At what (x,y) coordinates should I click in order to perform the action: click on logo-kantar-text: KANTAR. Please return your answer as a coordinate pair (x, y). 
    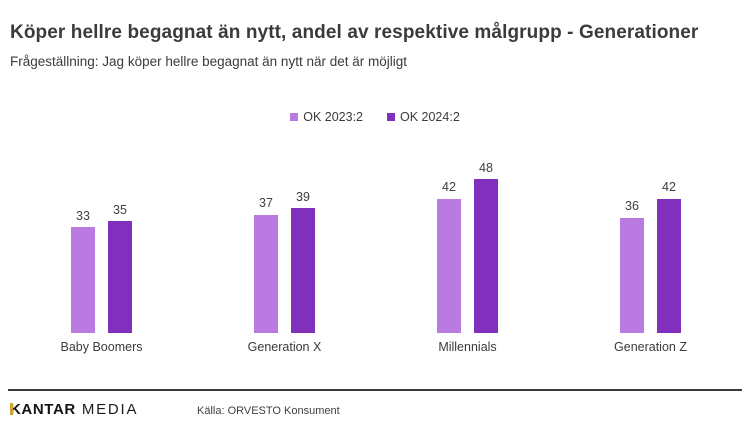
    Looking at the image, I should click on (43, 409).